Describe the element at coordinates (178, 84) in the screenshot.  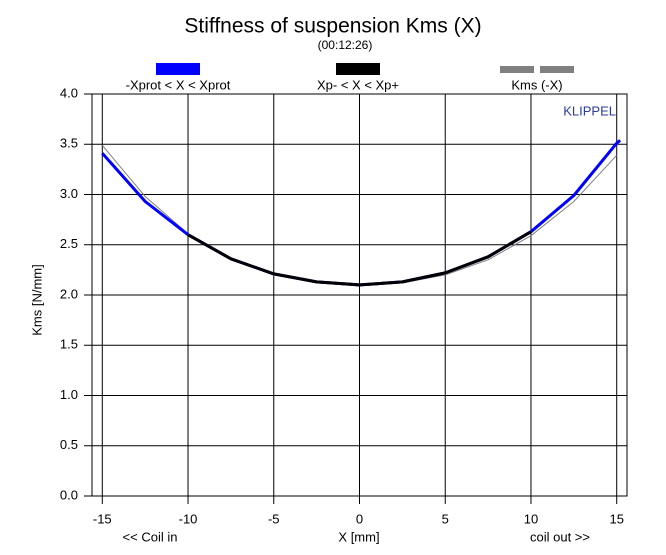
I see `legend-label: -Xprot < X < Xprot` at that location.